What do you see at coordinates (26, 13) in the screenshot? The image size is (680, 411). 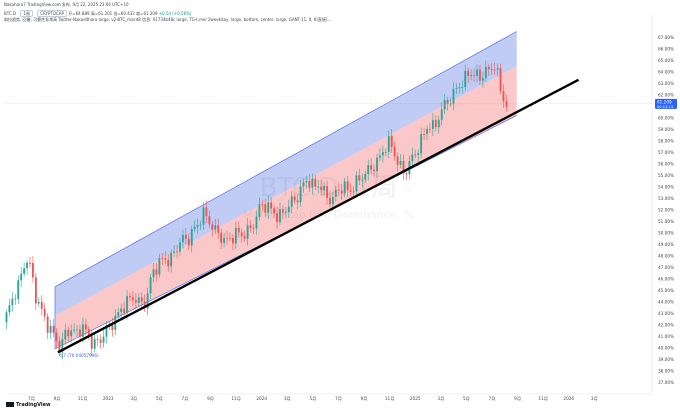 I see `legend-interval: 1周` at bounding box center [26, 13].